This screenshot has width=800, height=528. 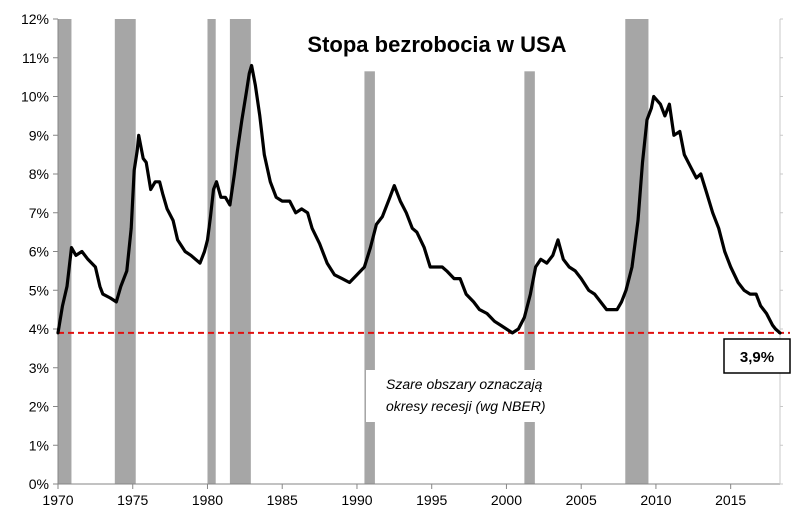 I want to click on current-value-label: 3,9%, so click(x=757, y=357).